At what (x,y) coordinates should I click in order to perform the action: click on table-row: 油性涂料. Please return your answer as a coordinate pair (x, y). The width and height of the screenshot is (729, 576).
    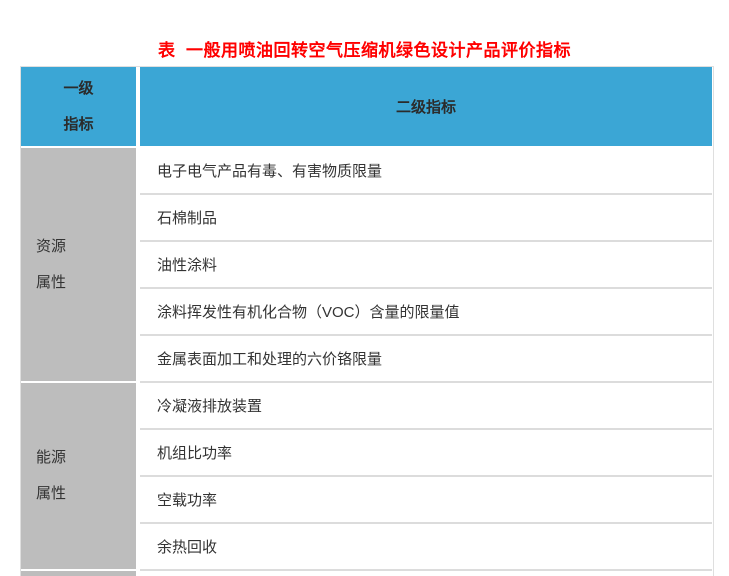
    Looking at the image, I should click on (426, 265).